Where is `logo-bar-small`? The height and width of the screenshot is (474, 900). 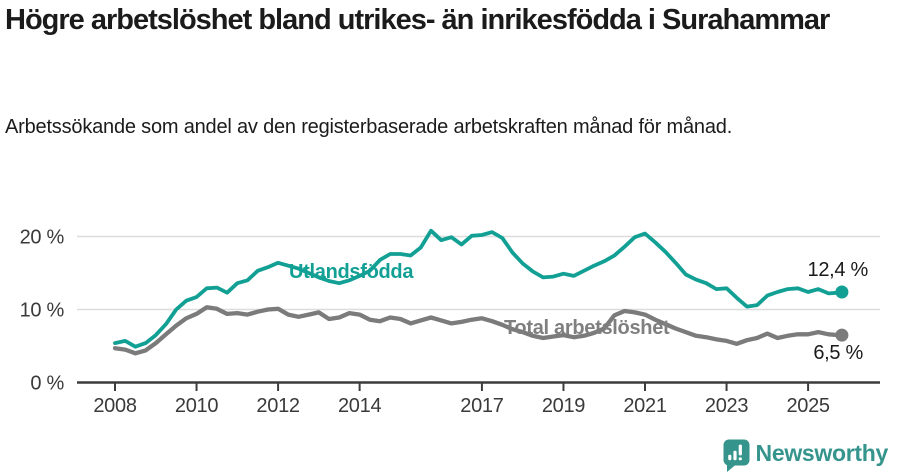
logo-bar-small is located at coordinates (729, 457).